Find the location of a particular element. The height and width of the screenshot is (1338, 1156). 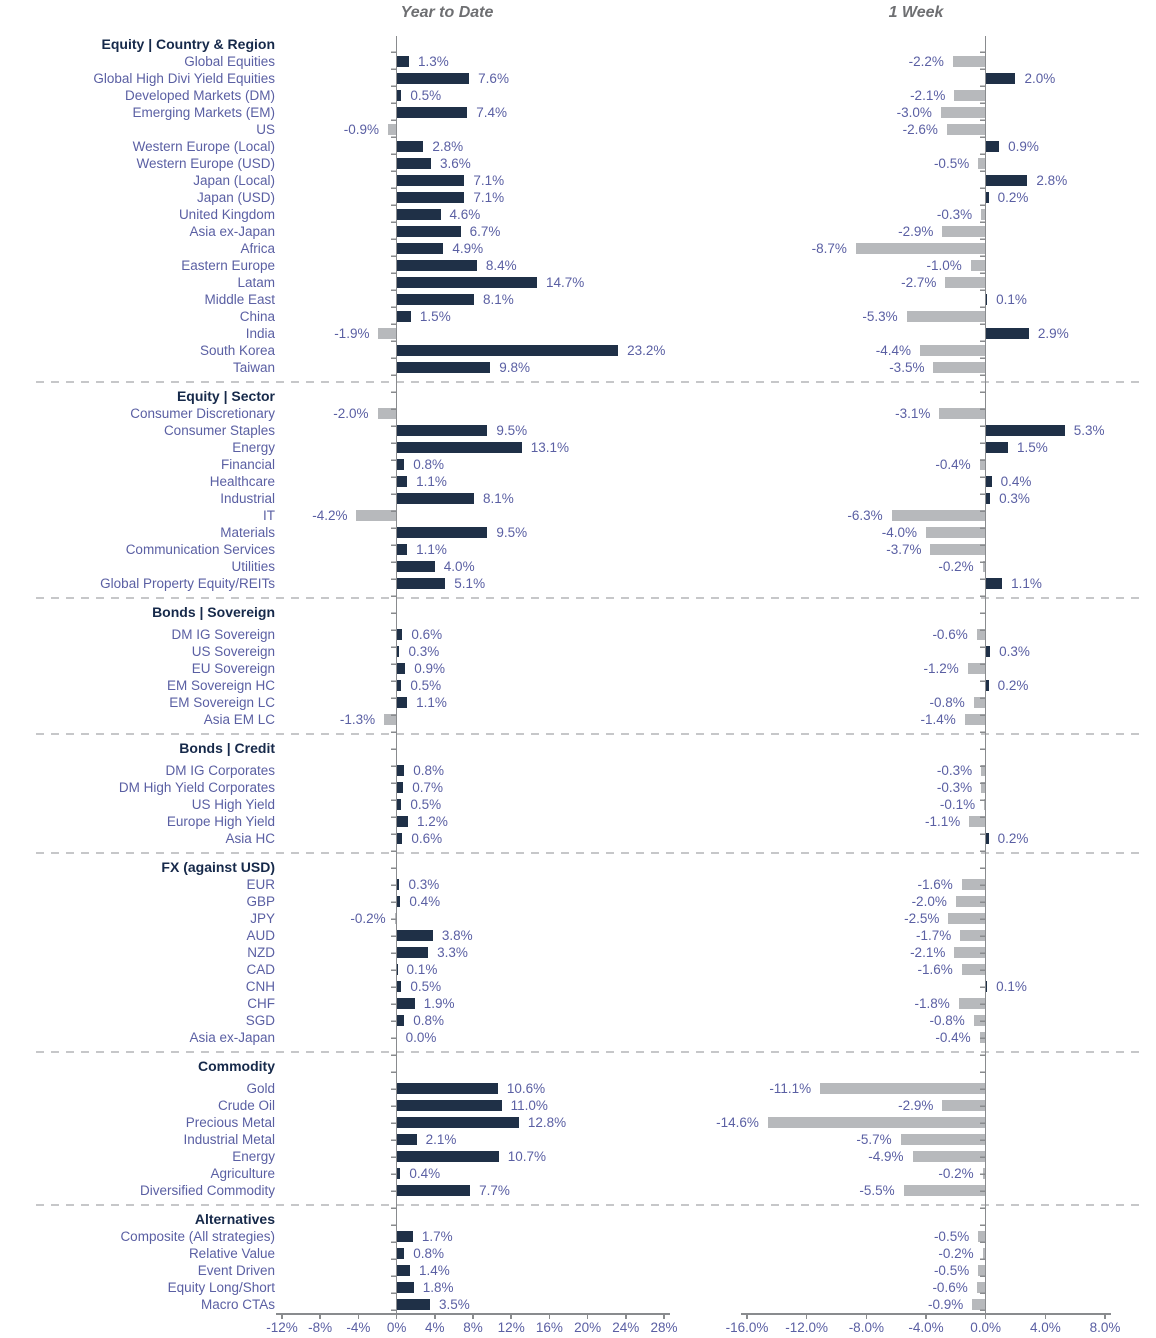

ytd-value-label: 0.5% is located at coordinates (426, 986).